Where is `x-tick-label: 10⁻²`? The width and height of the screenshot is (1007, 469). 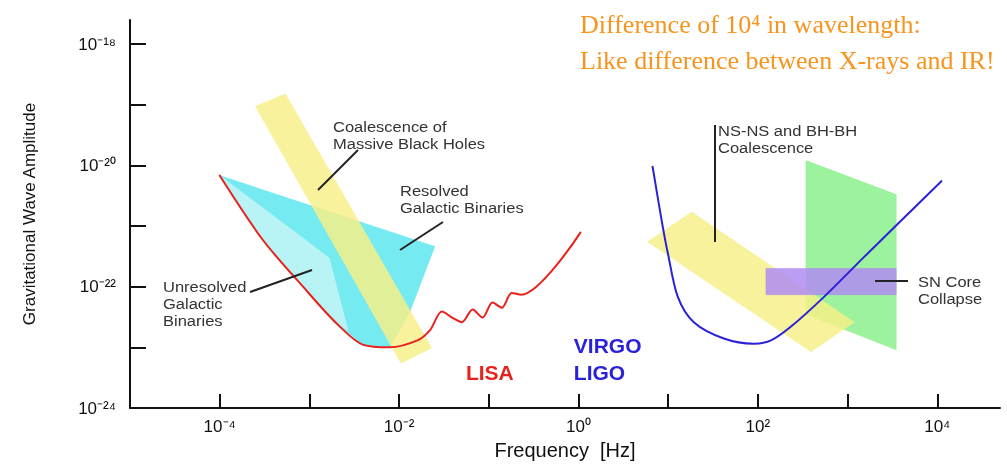
x-tick-label: 10⁻² is located at coordinates (399, 426).